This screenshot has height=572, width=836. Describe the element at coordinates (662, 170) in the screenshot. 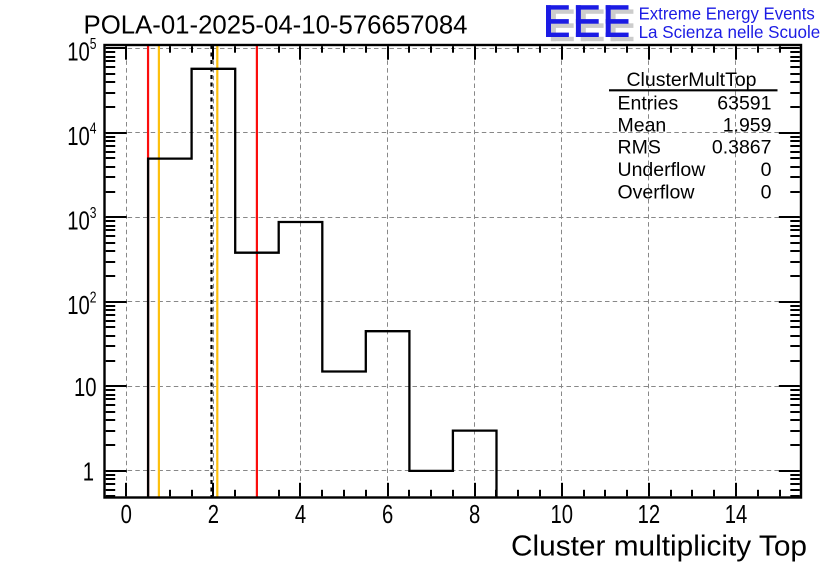

I see `svg-text: Underflow` at that location.